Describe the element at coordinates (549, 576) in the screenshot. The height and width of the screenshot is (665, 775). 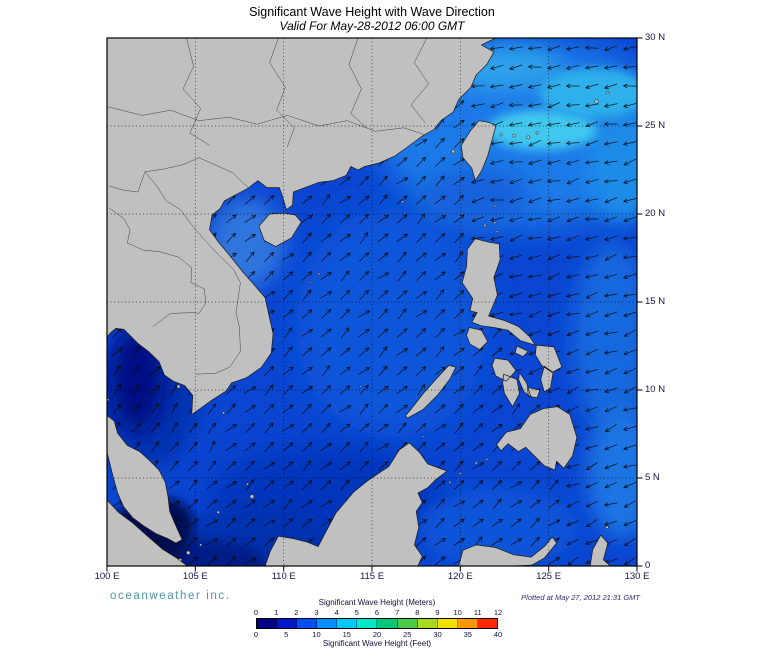
I see `lon-tick-label: 125 E` at that location.